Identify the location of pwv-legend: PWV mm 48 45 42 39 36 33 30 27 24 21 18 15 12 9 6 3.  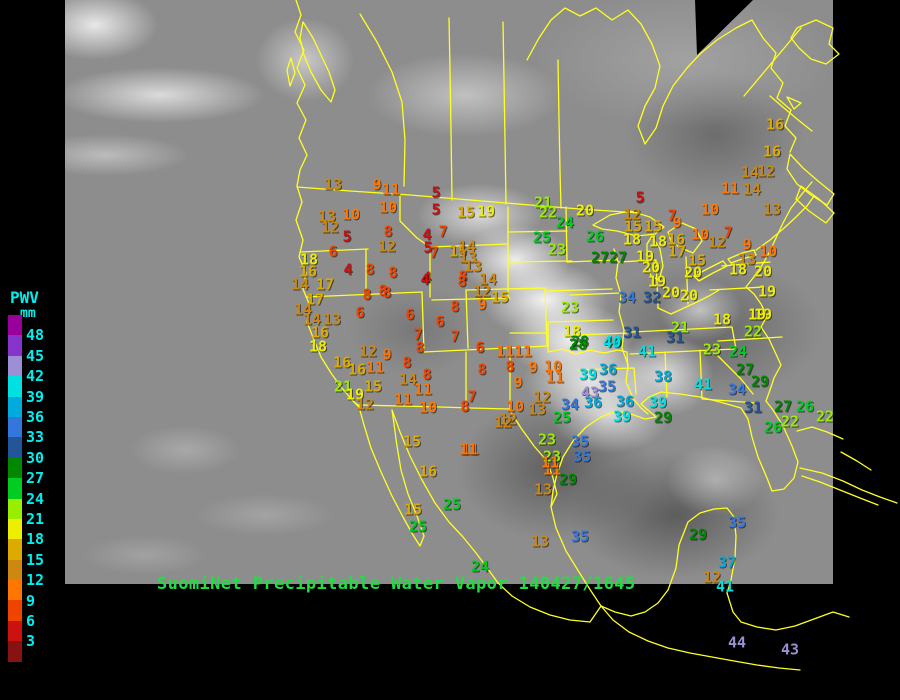
(35, 476).